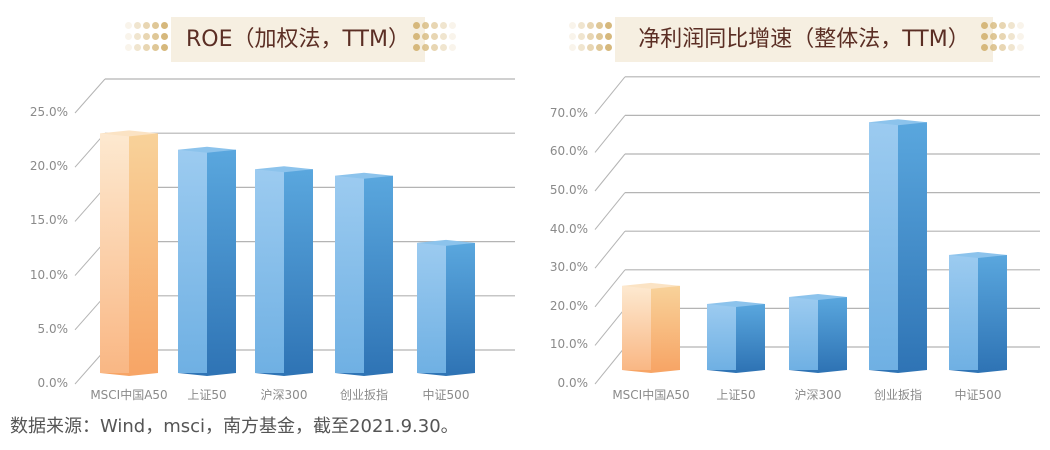 The width and height of the screenshot is (1050, 450). What do you see at coordinates (568, 267) in the screenshot?
I see `y-tick-label: 30.0%` at bounding box center [568, 267].